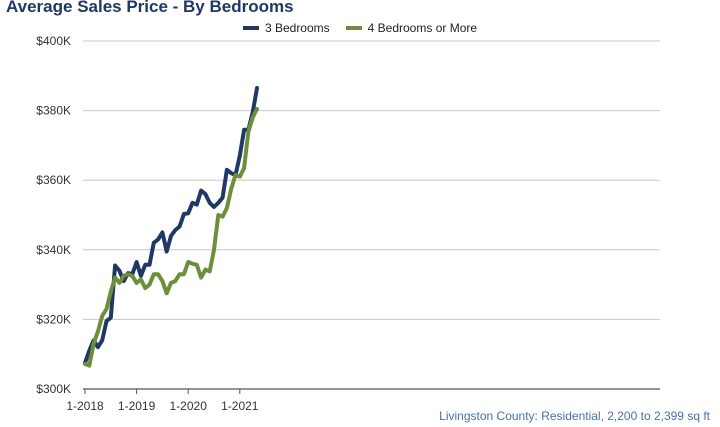  What do you see at coordinates (53, 319) in the screenshot?
I see `y-tick-label: $320K` at bounding box center [53, 319].